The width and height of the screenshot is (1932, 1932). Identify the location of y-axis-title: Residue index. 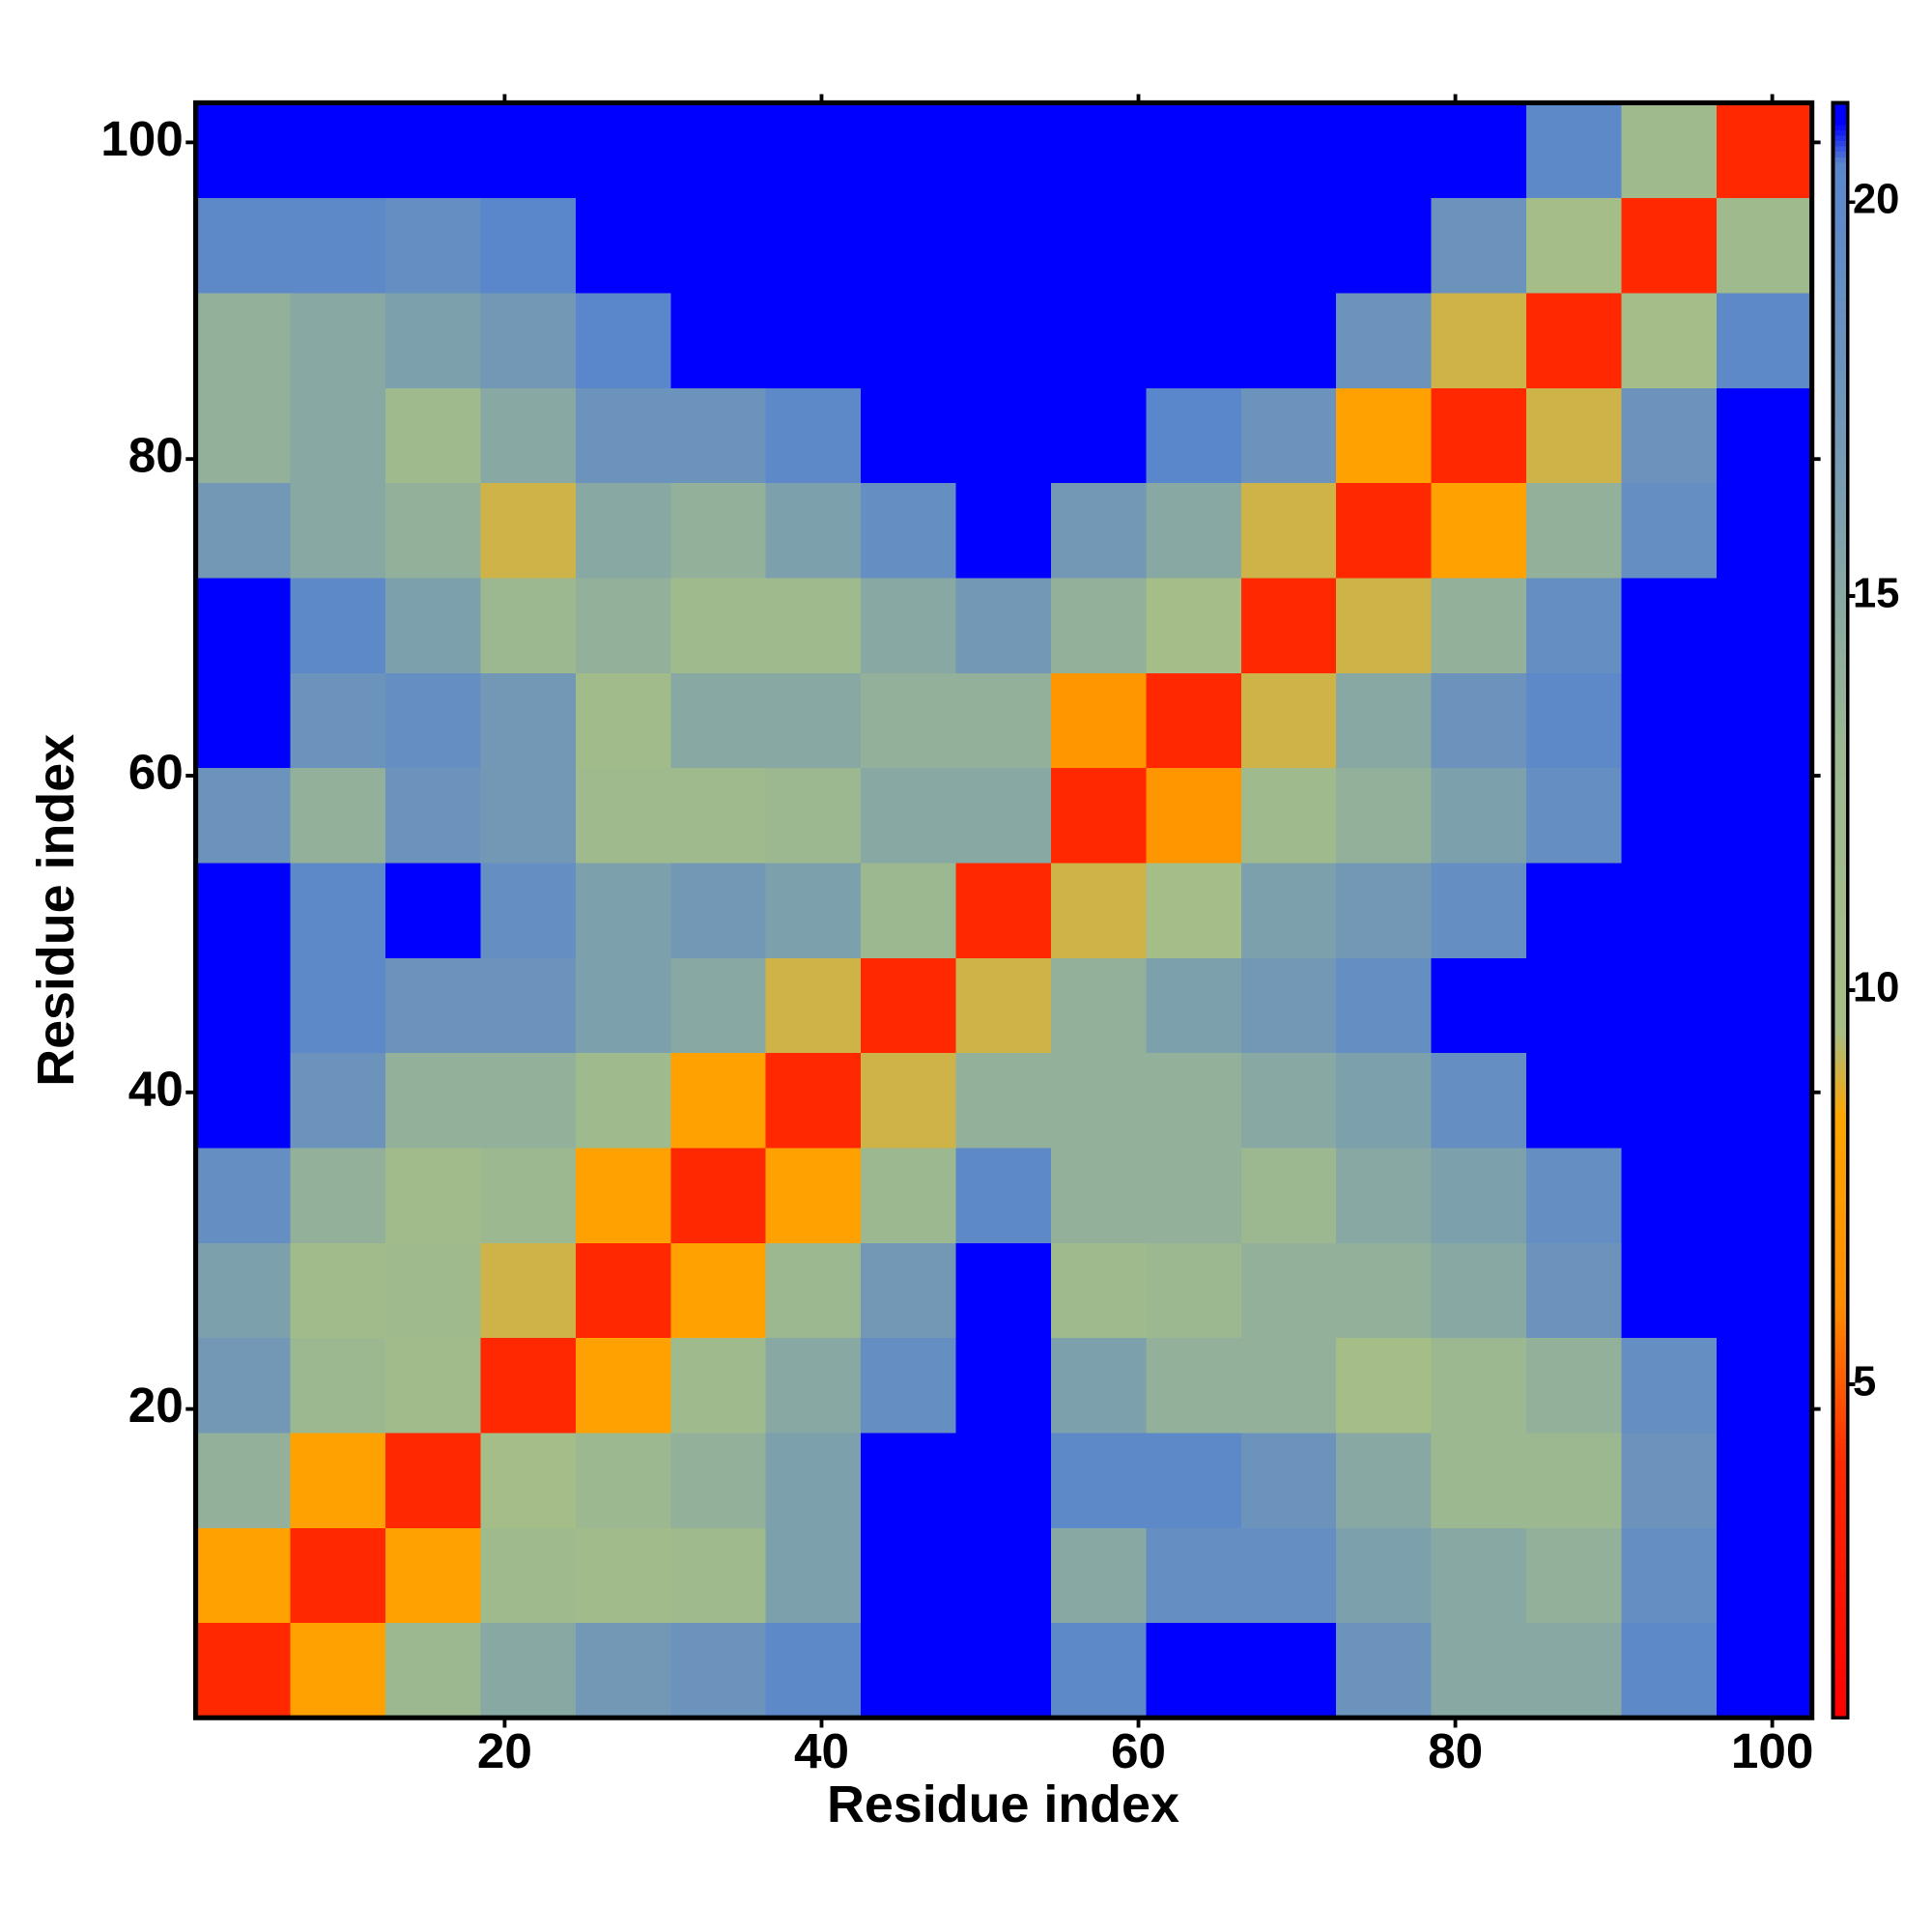
(56, 910).